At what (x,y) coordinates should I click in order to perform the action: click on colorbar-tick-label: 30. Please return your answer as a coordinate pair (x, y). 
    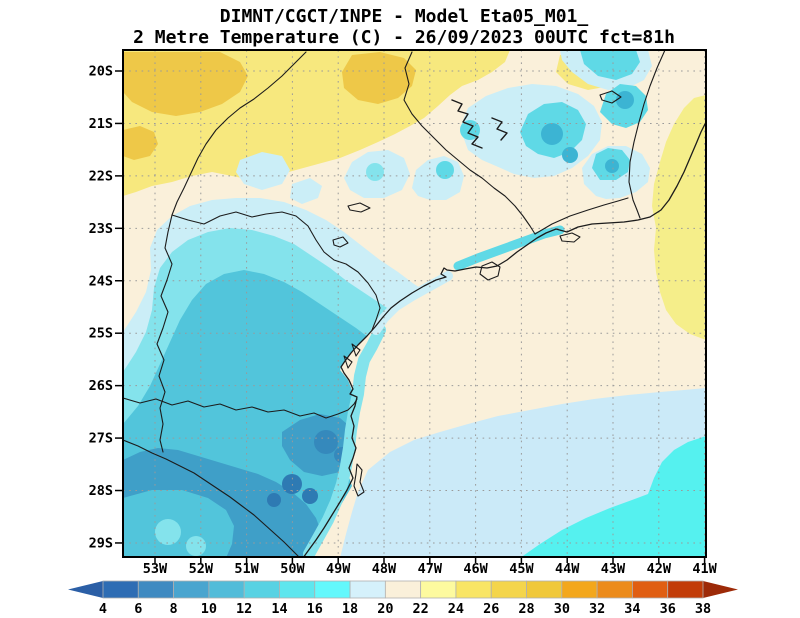
    Looking at the image, I should click on (562, 609).